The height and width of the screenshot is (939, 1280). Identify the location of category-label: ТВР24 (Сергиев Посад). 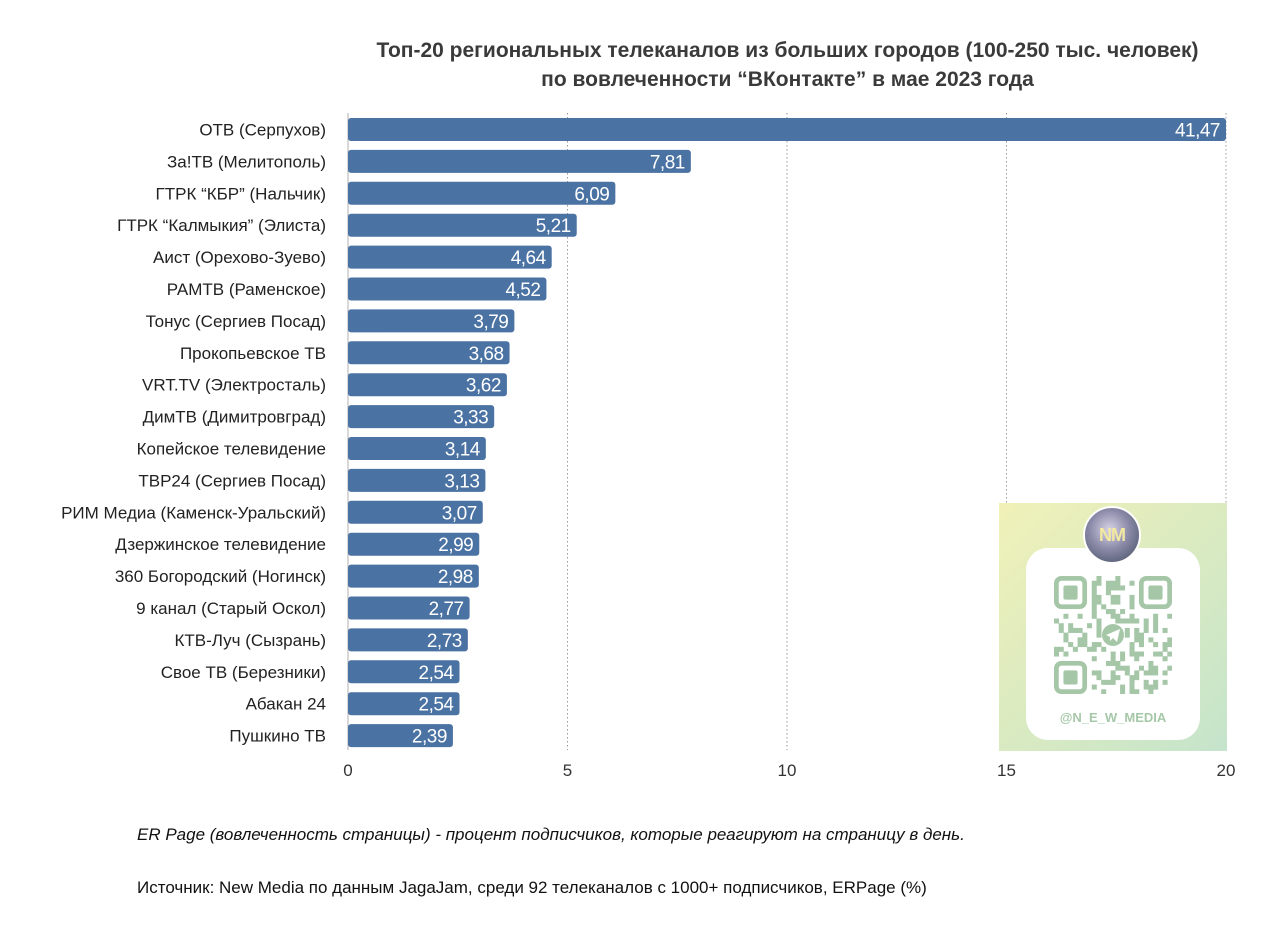
(232, 480).